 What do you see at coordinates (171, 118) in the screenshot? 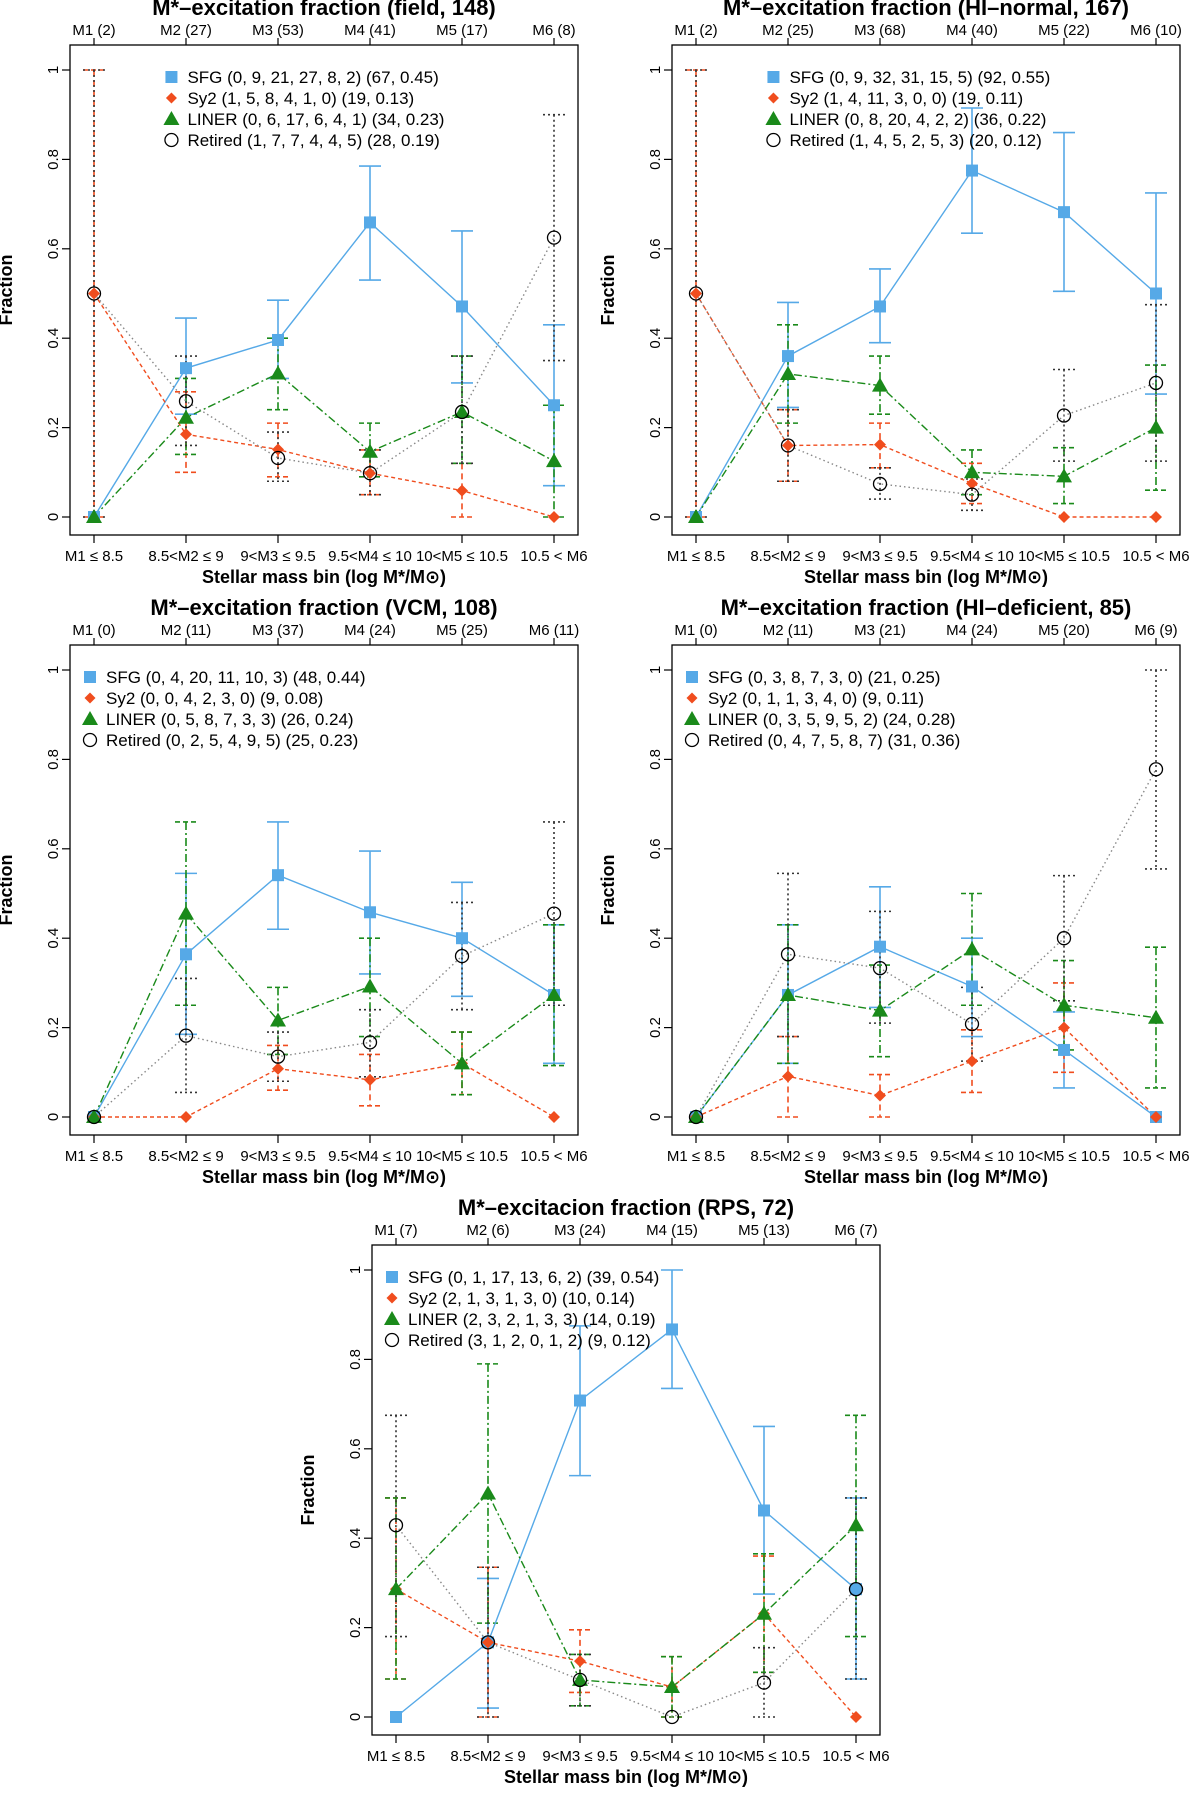
I see `panel-1-legend-liner-marker` at bounding box center [171, 118].